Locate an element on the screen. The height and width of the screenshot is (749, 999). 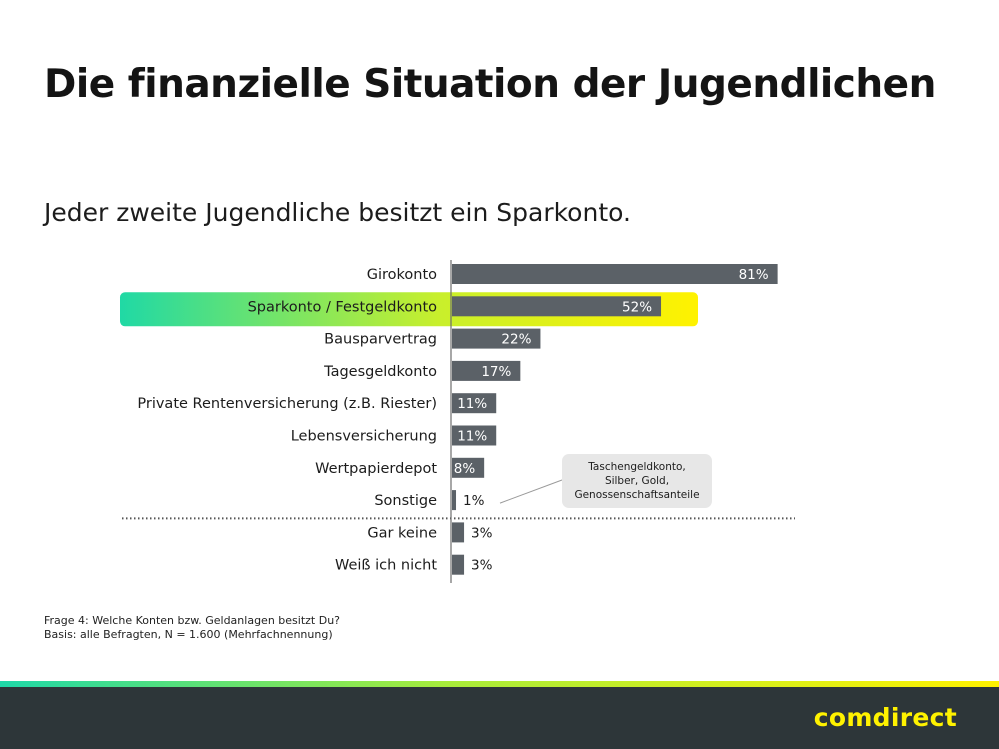
annotation-box is located at coordinates (637, 481).